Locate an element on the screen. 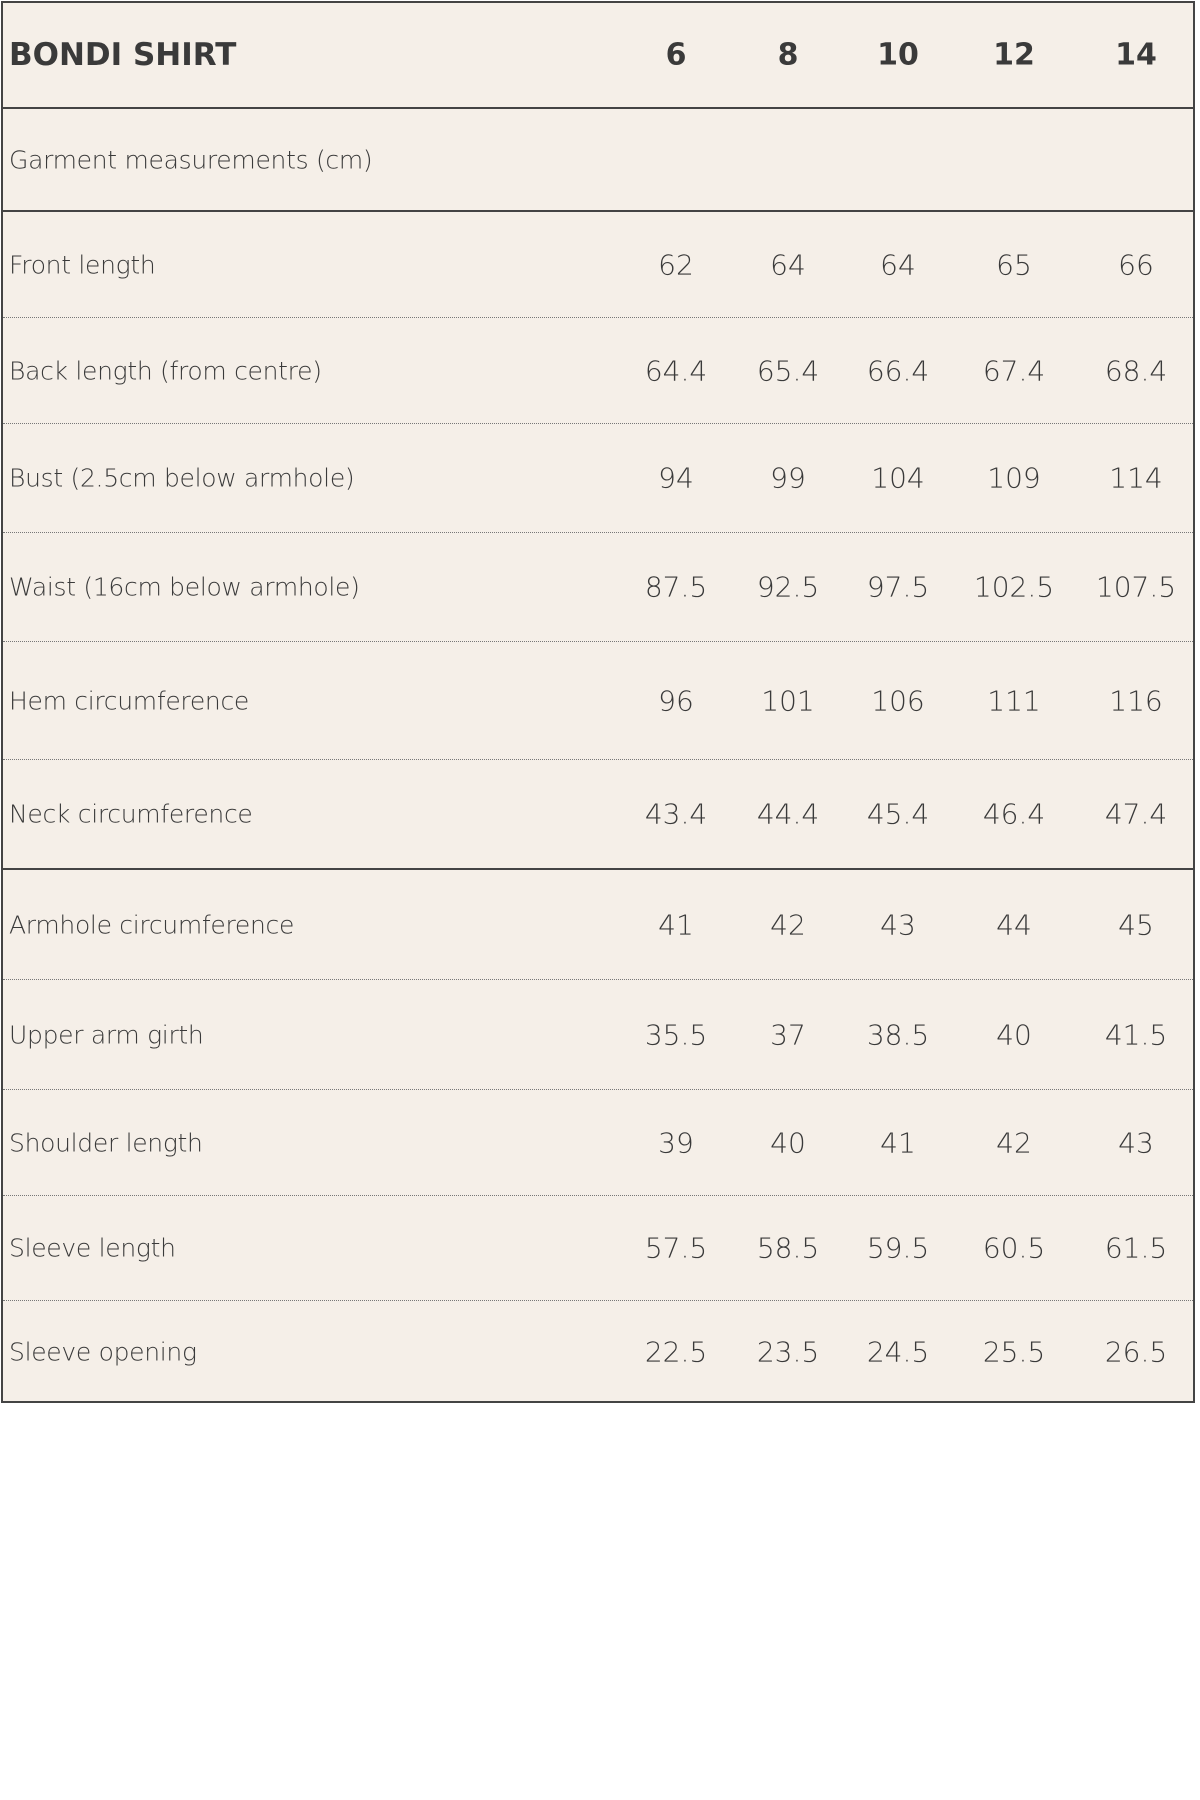 Image resolution: width=1200 pixels, height=1800 pixels. row-label: Upper arm girth is located at coordinates (106, 1034).